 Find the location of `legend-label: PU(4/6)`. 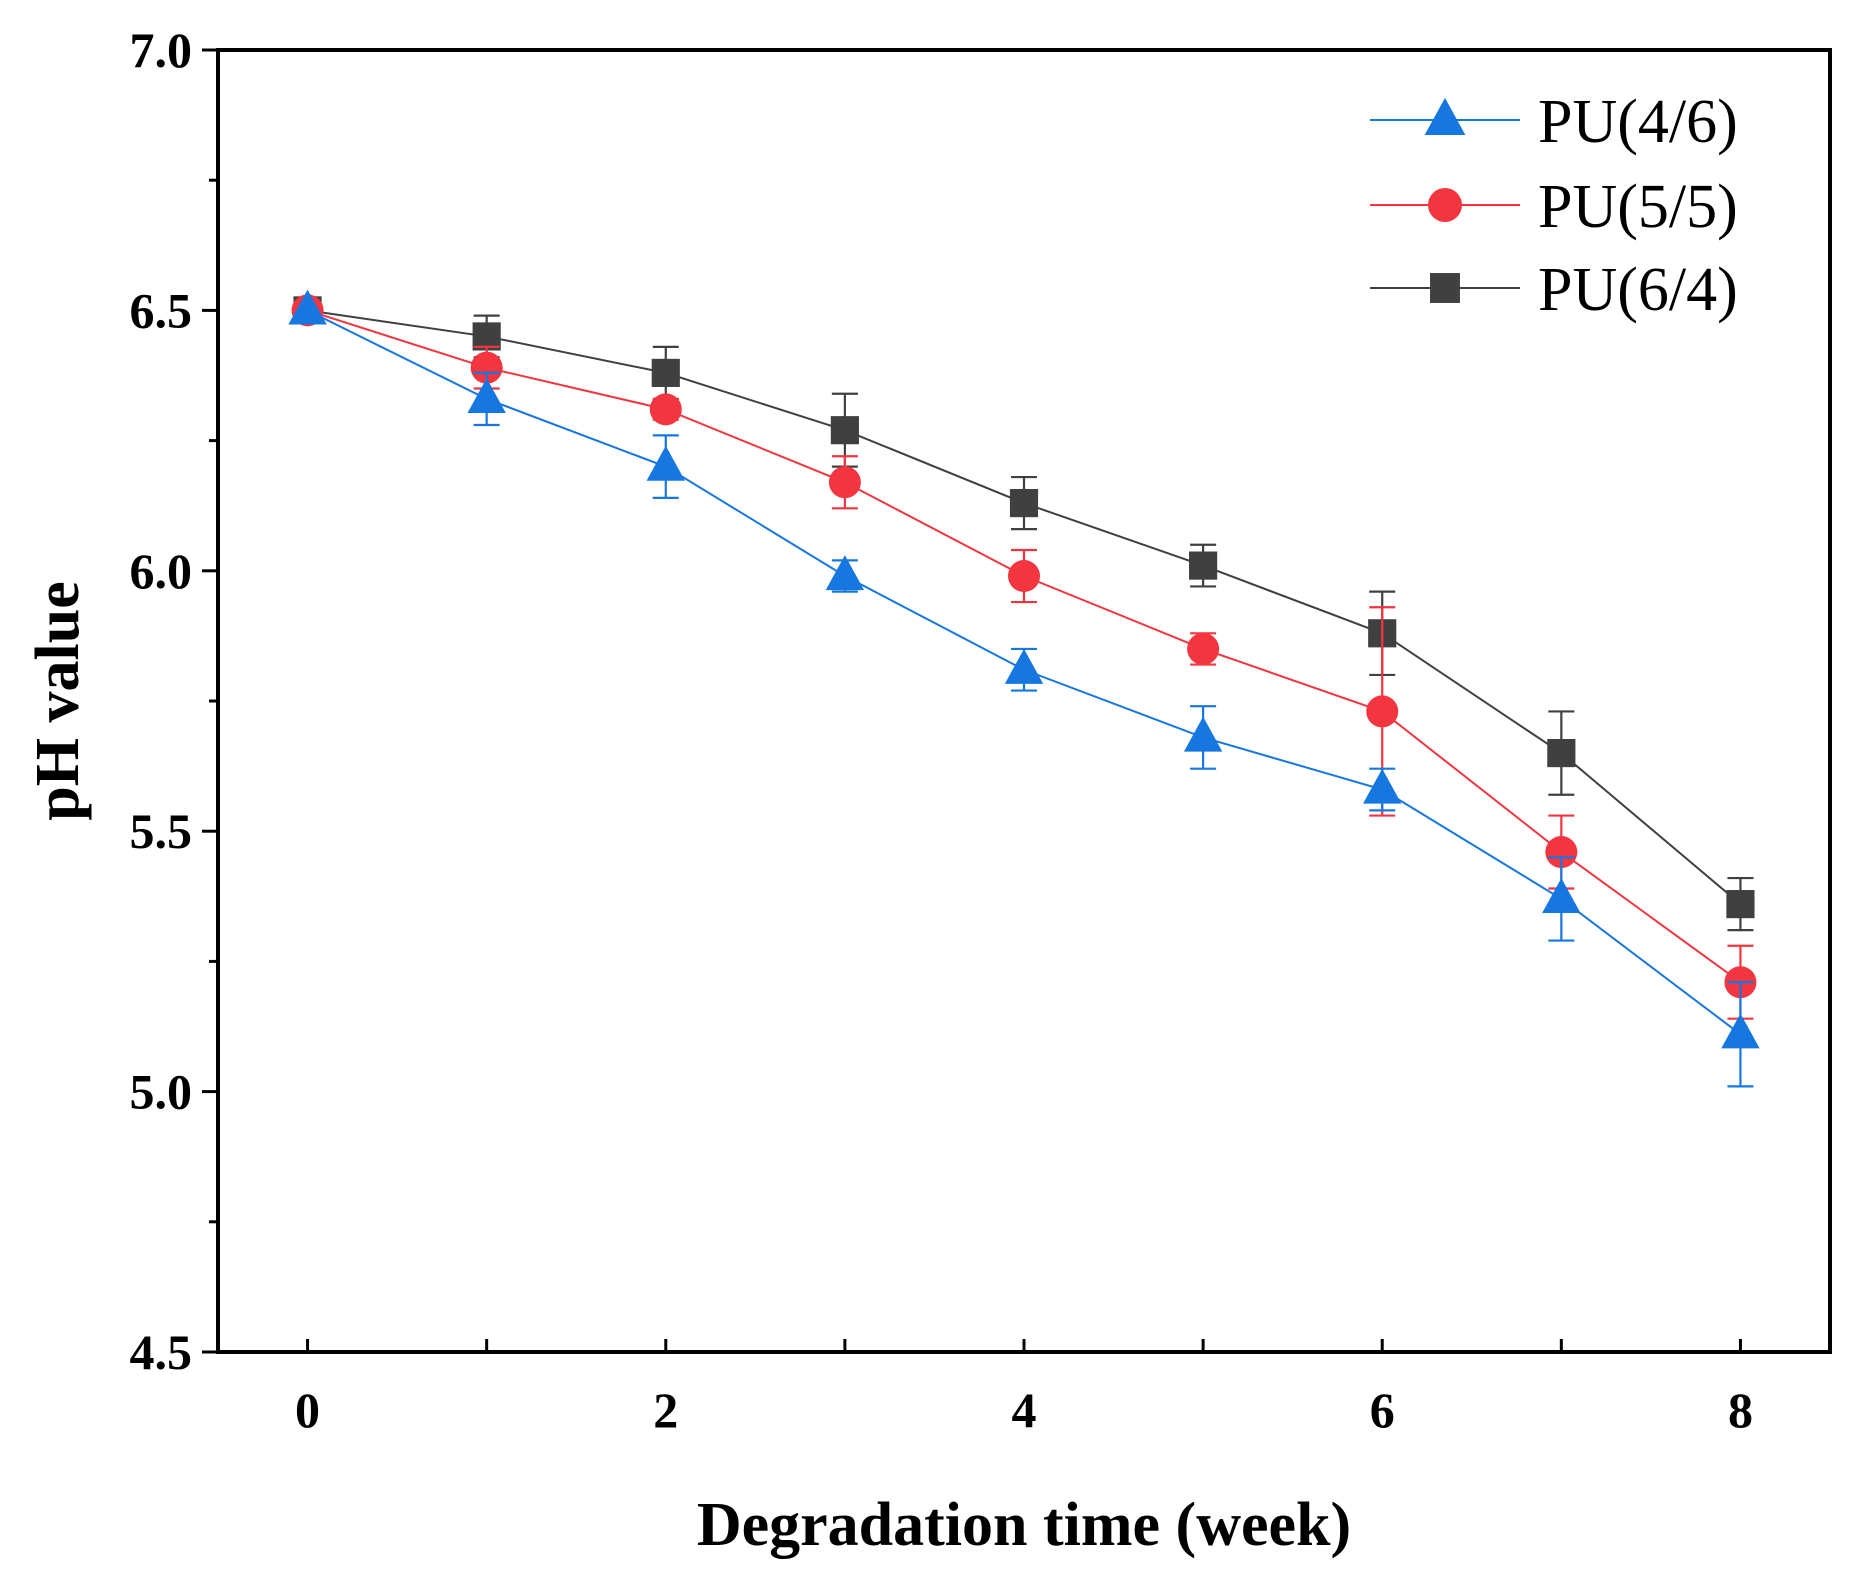

legend-label: PU(4/6) is located at coordinates (1638, 122).